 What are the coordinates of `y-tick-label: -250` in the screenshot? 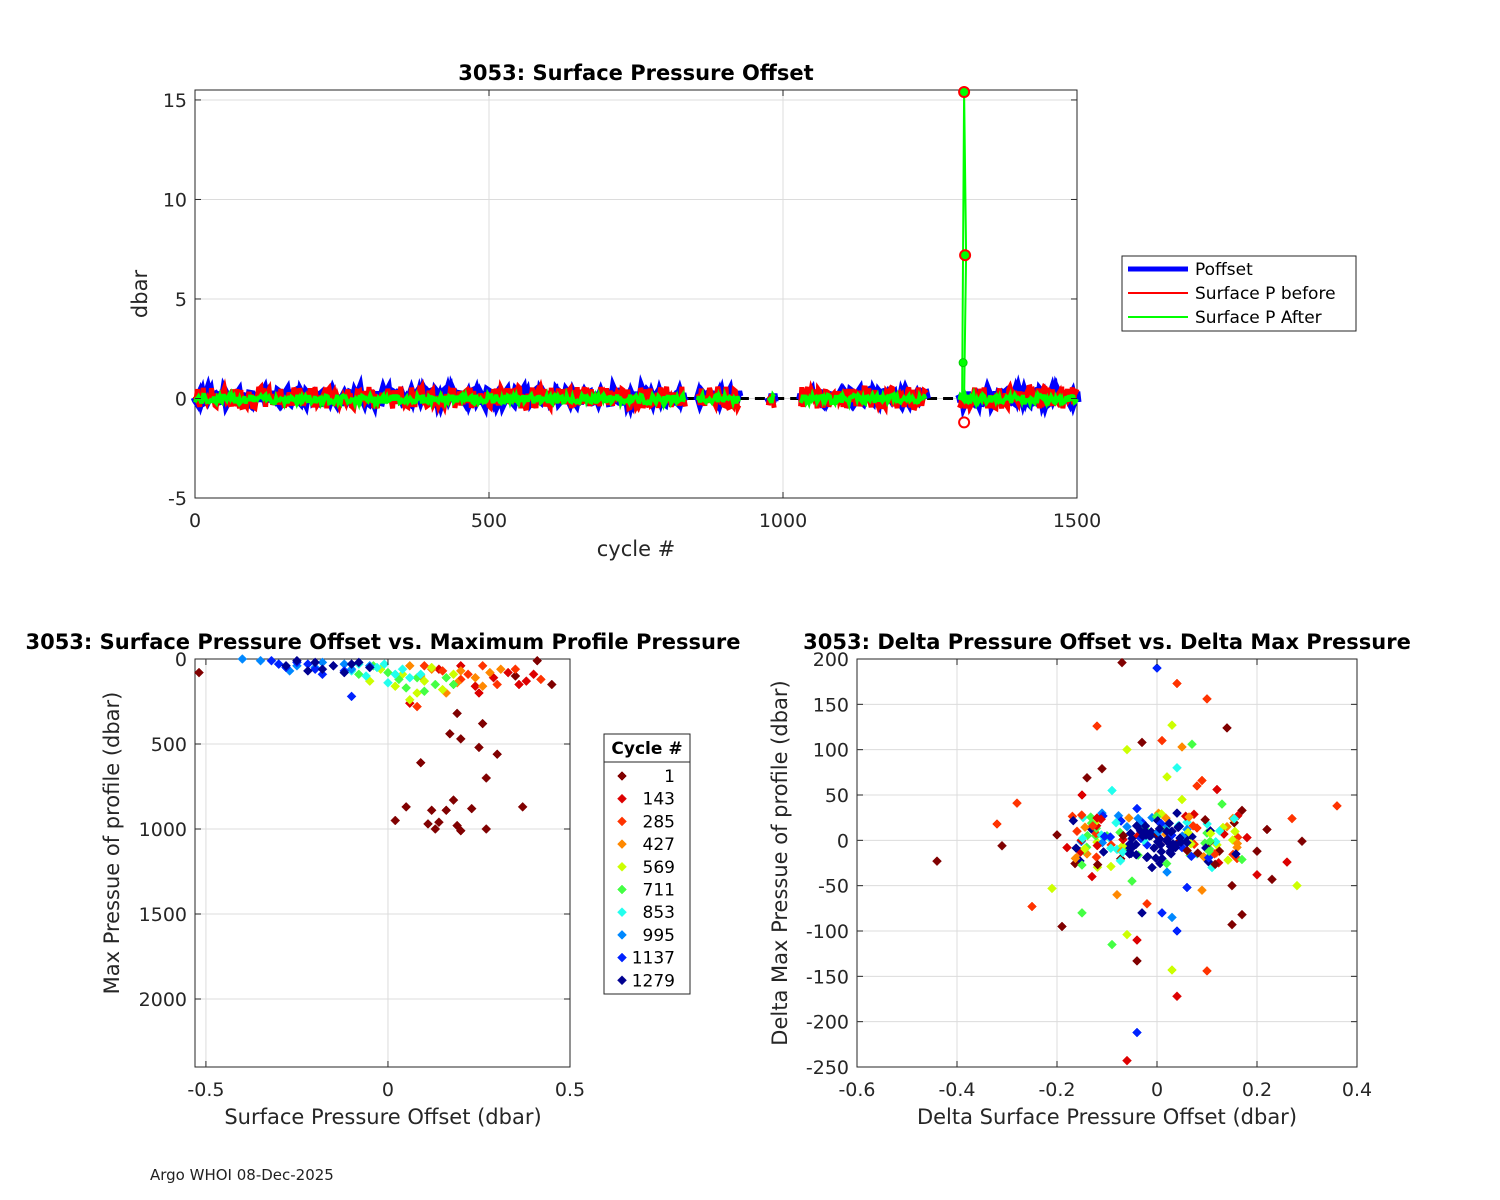 It's located at (827, 1068).